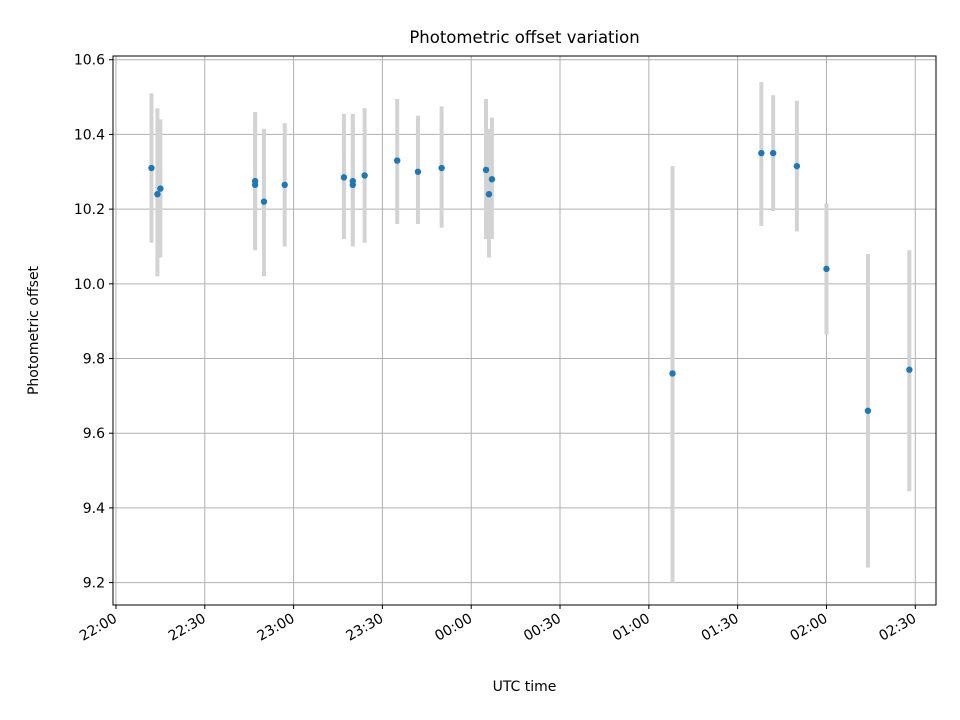 The image size is (960, 720). Describe the element at coordinates (524, 37) in the screenshot. I see `chart-title: Photometric offset variation` at that location.